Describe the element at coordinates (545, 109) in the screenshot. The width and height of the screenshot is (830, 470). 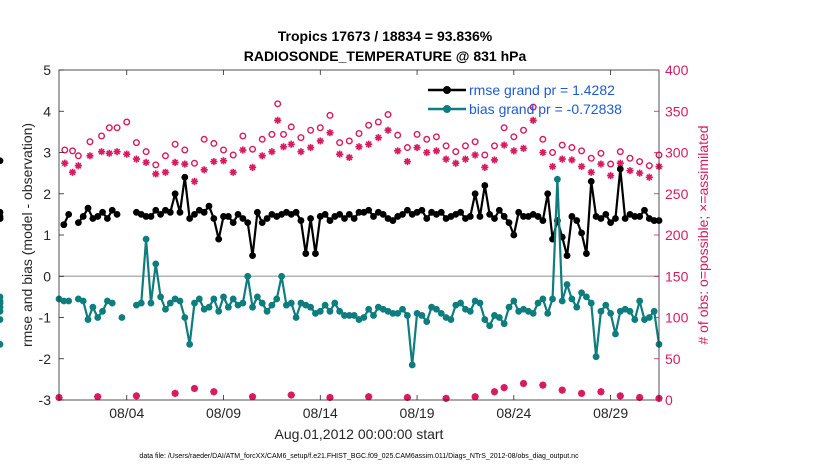
I see `legend-bias-label: bias grand pr = -0.72838` at that location.